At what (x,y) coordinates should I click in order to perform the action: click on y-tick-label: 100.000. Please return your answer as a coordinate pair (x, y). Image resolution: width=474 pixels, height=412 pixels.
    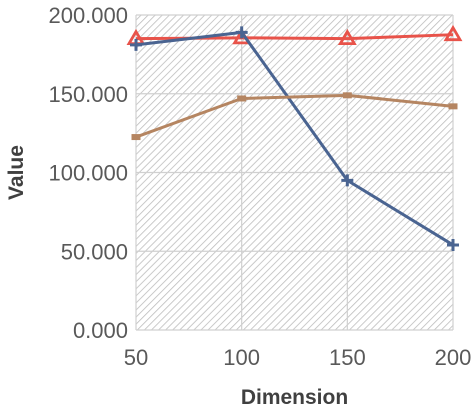
    Looking at the image, I should click on (88, 173).